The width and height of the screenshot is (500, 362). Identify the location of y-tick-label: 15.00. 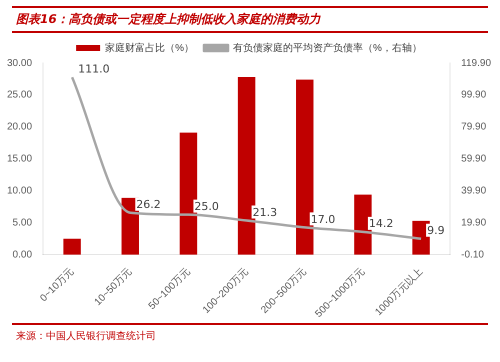
(19, 159).